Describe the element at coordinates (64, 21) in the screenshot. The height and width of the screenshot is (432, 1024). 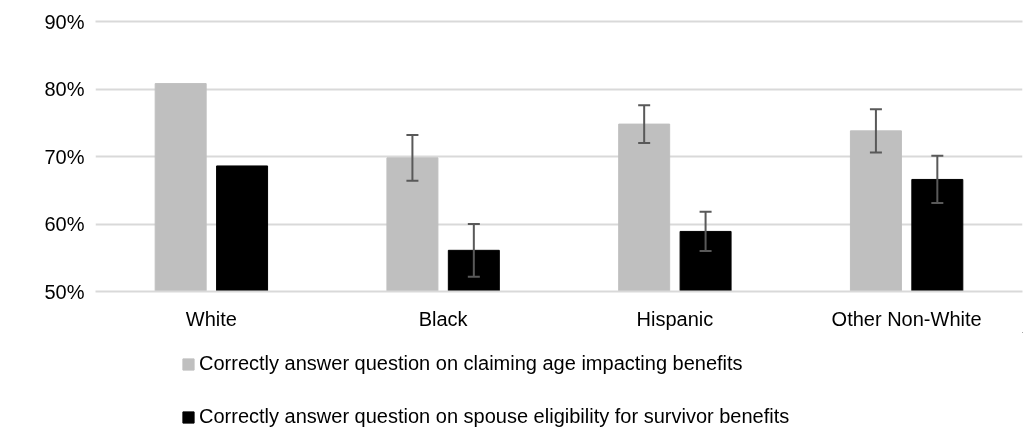
I see `y-tick-label: 90%` at that location.